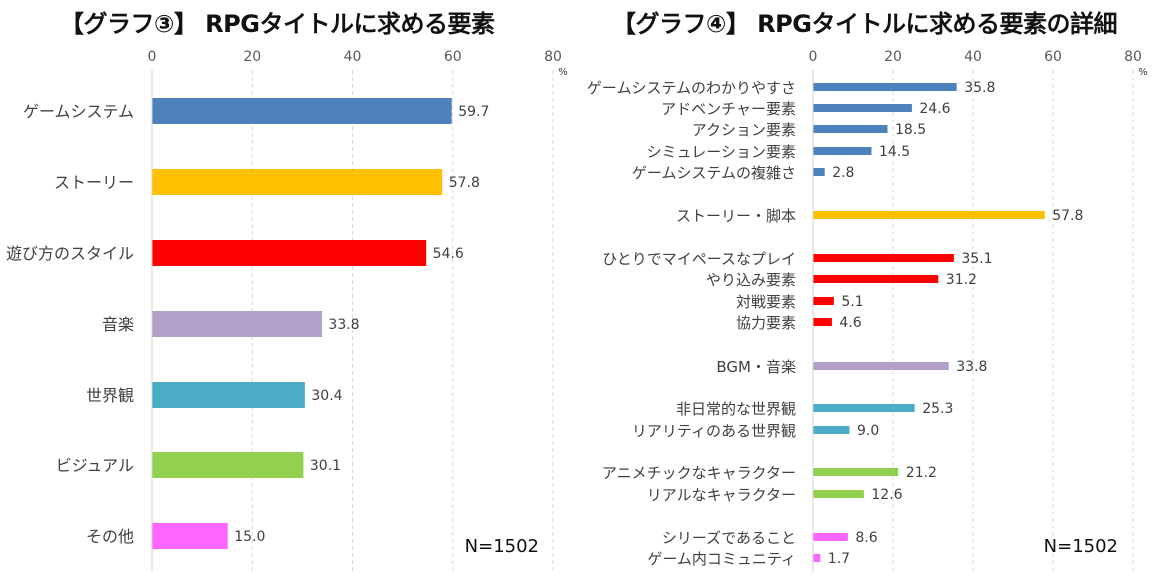 The image size is (1155, 585). What do you see at coordinates (110, 536) in the screenshot?
I see `left-category-label: その他` at bounding box center [110, 536].